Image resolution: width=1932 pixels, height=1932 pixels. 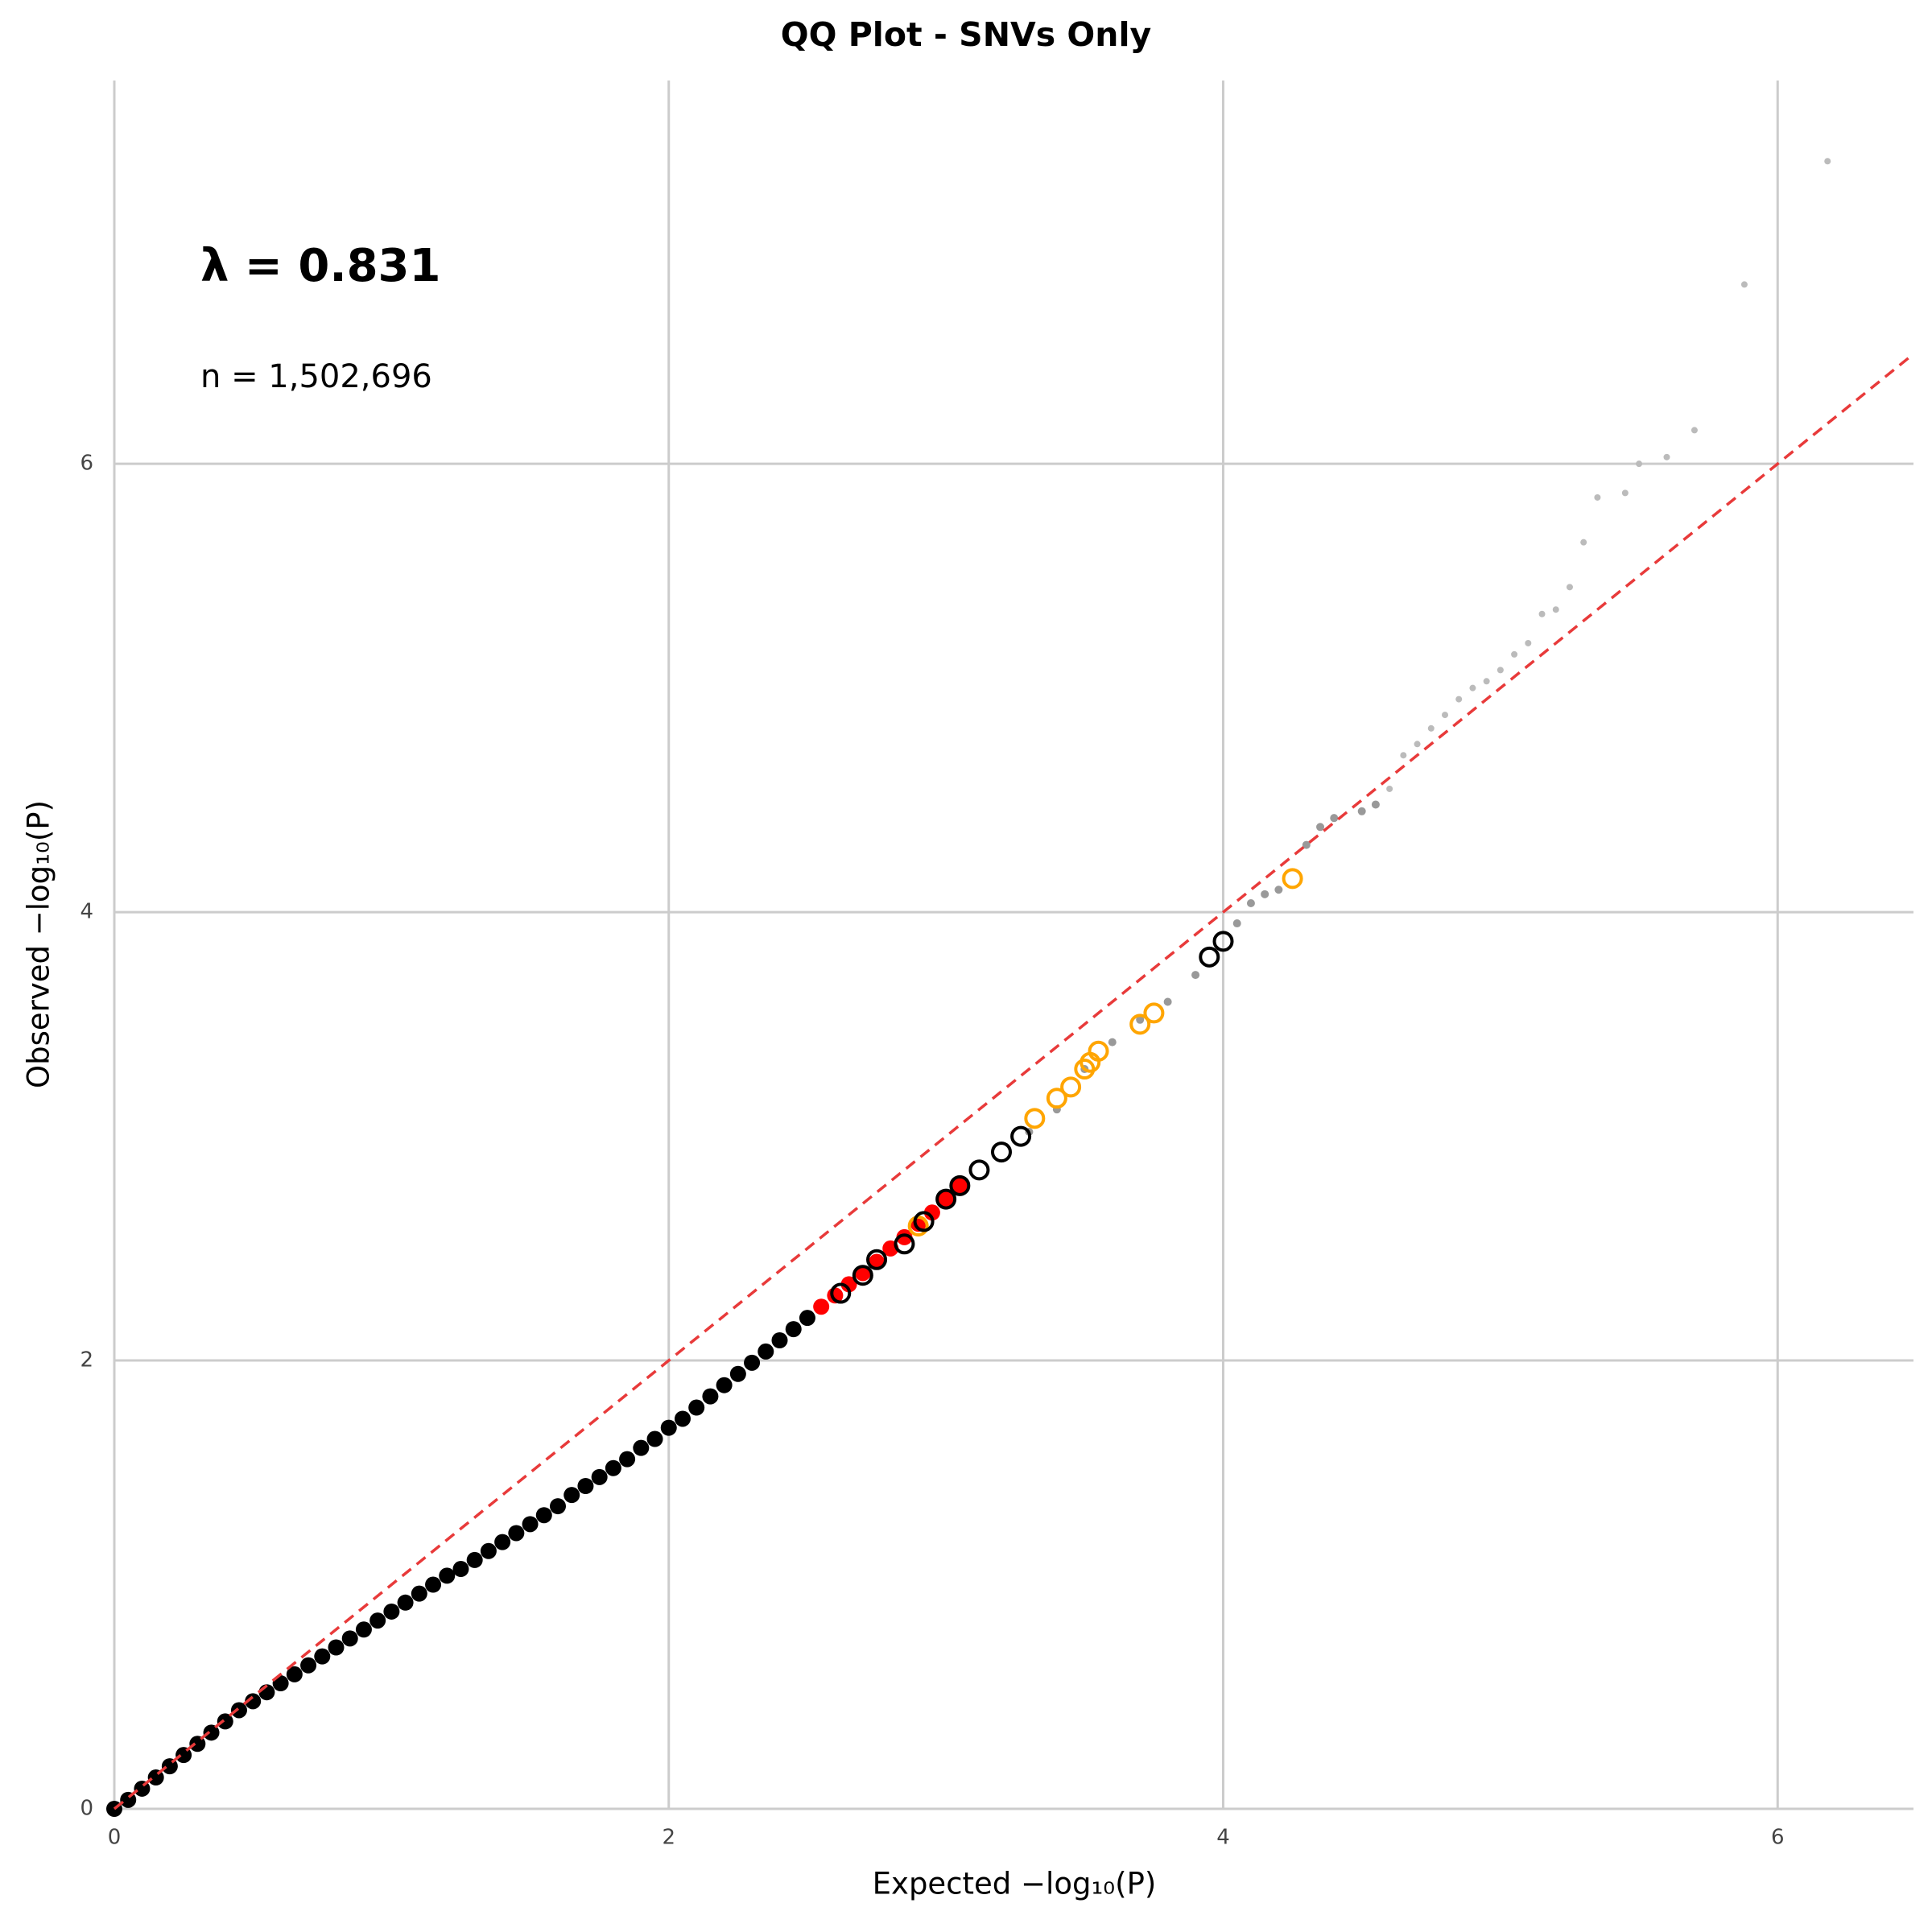 What do you see at coordinates (1778, 1838) in the screenshot?
I see `x-tick-label: 6` at bounding box center [1778, 1838].